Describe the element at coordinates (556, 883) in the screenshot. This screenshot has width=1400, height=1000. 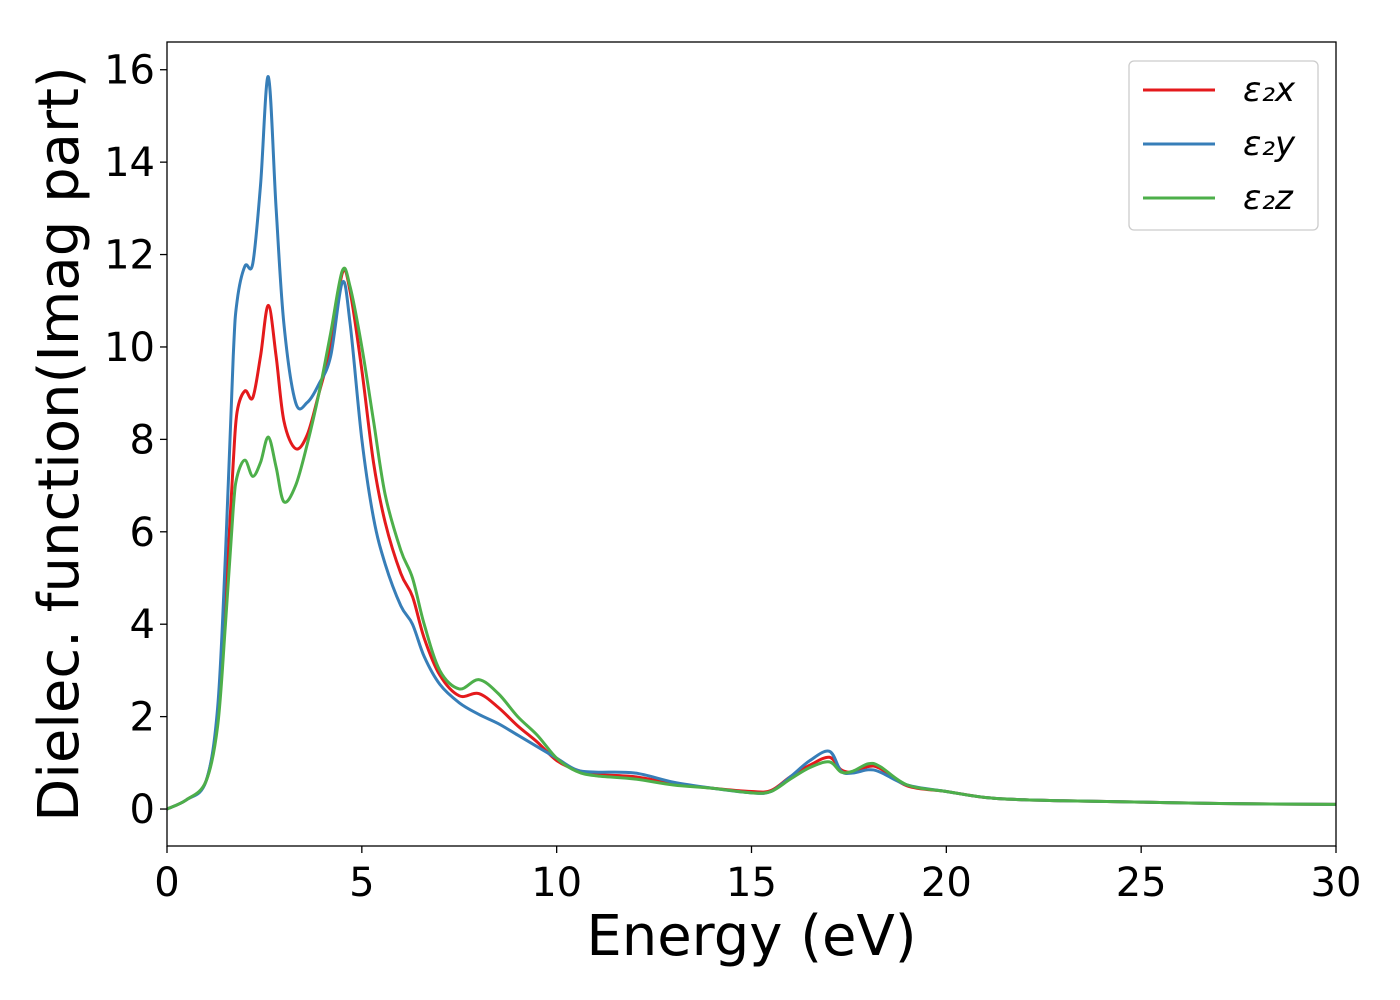
I see `x-tick-label: 10` at that location.